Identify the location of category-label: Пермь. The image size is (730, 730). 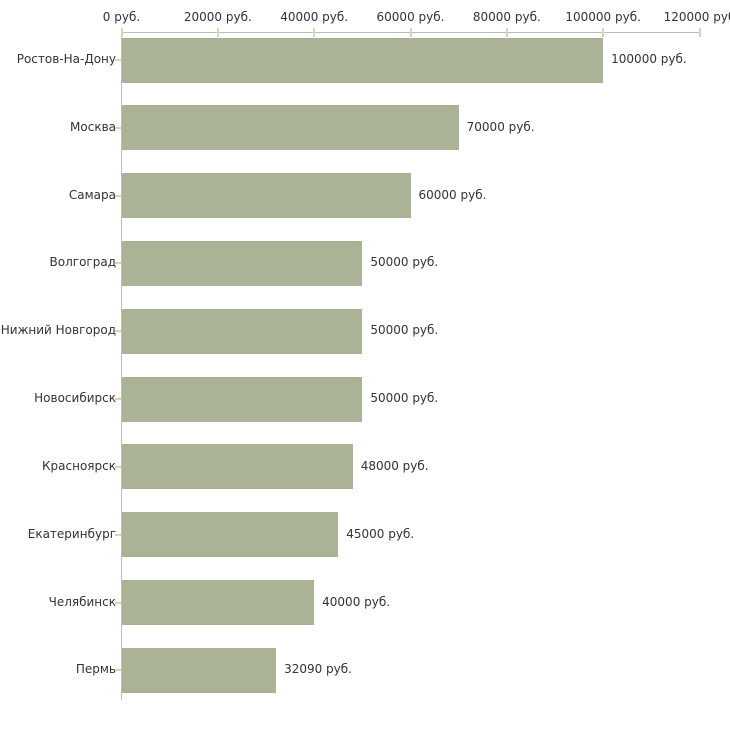
(95, 669).